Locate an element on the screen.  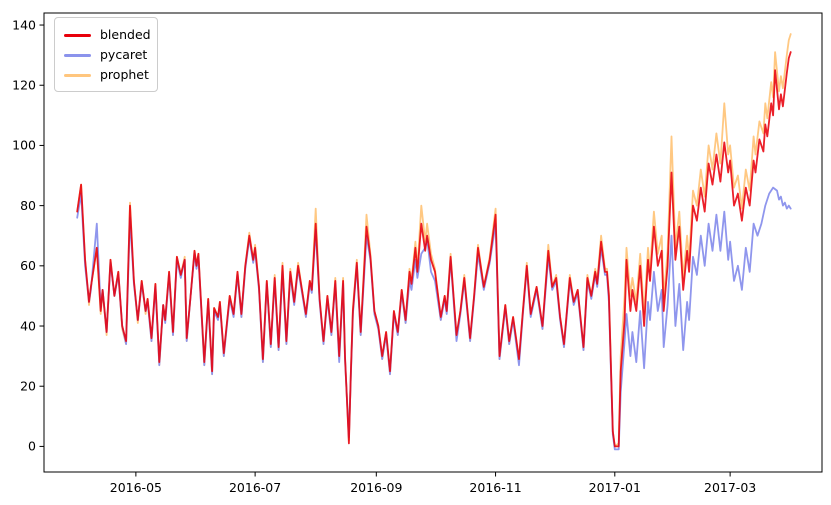
x-tick-label: 2016-09 is located at coordinates (376, 487).